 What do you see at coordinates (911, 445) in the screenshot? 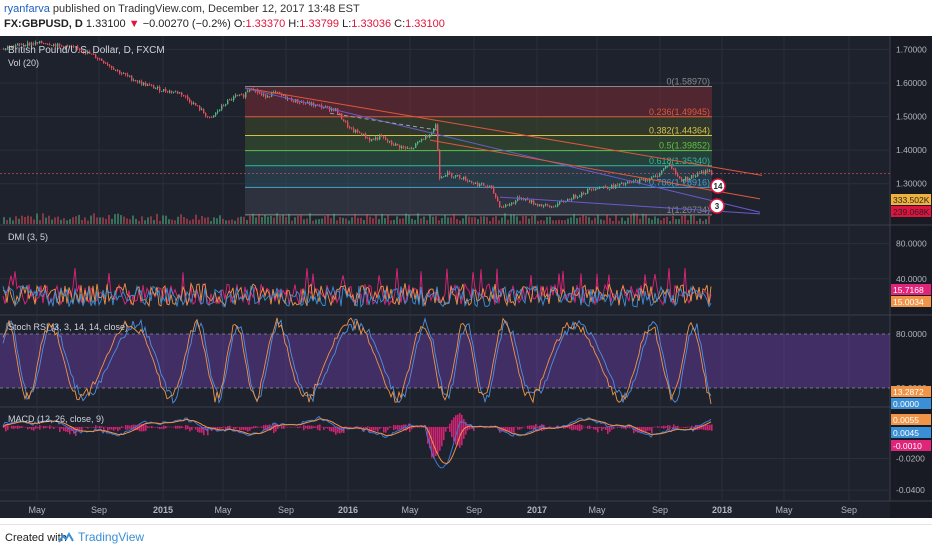
I see `macd-value-tag` at bounding box center [911, 445].